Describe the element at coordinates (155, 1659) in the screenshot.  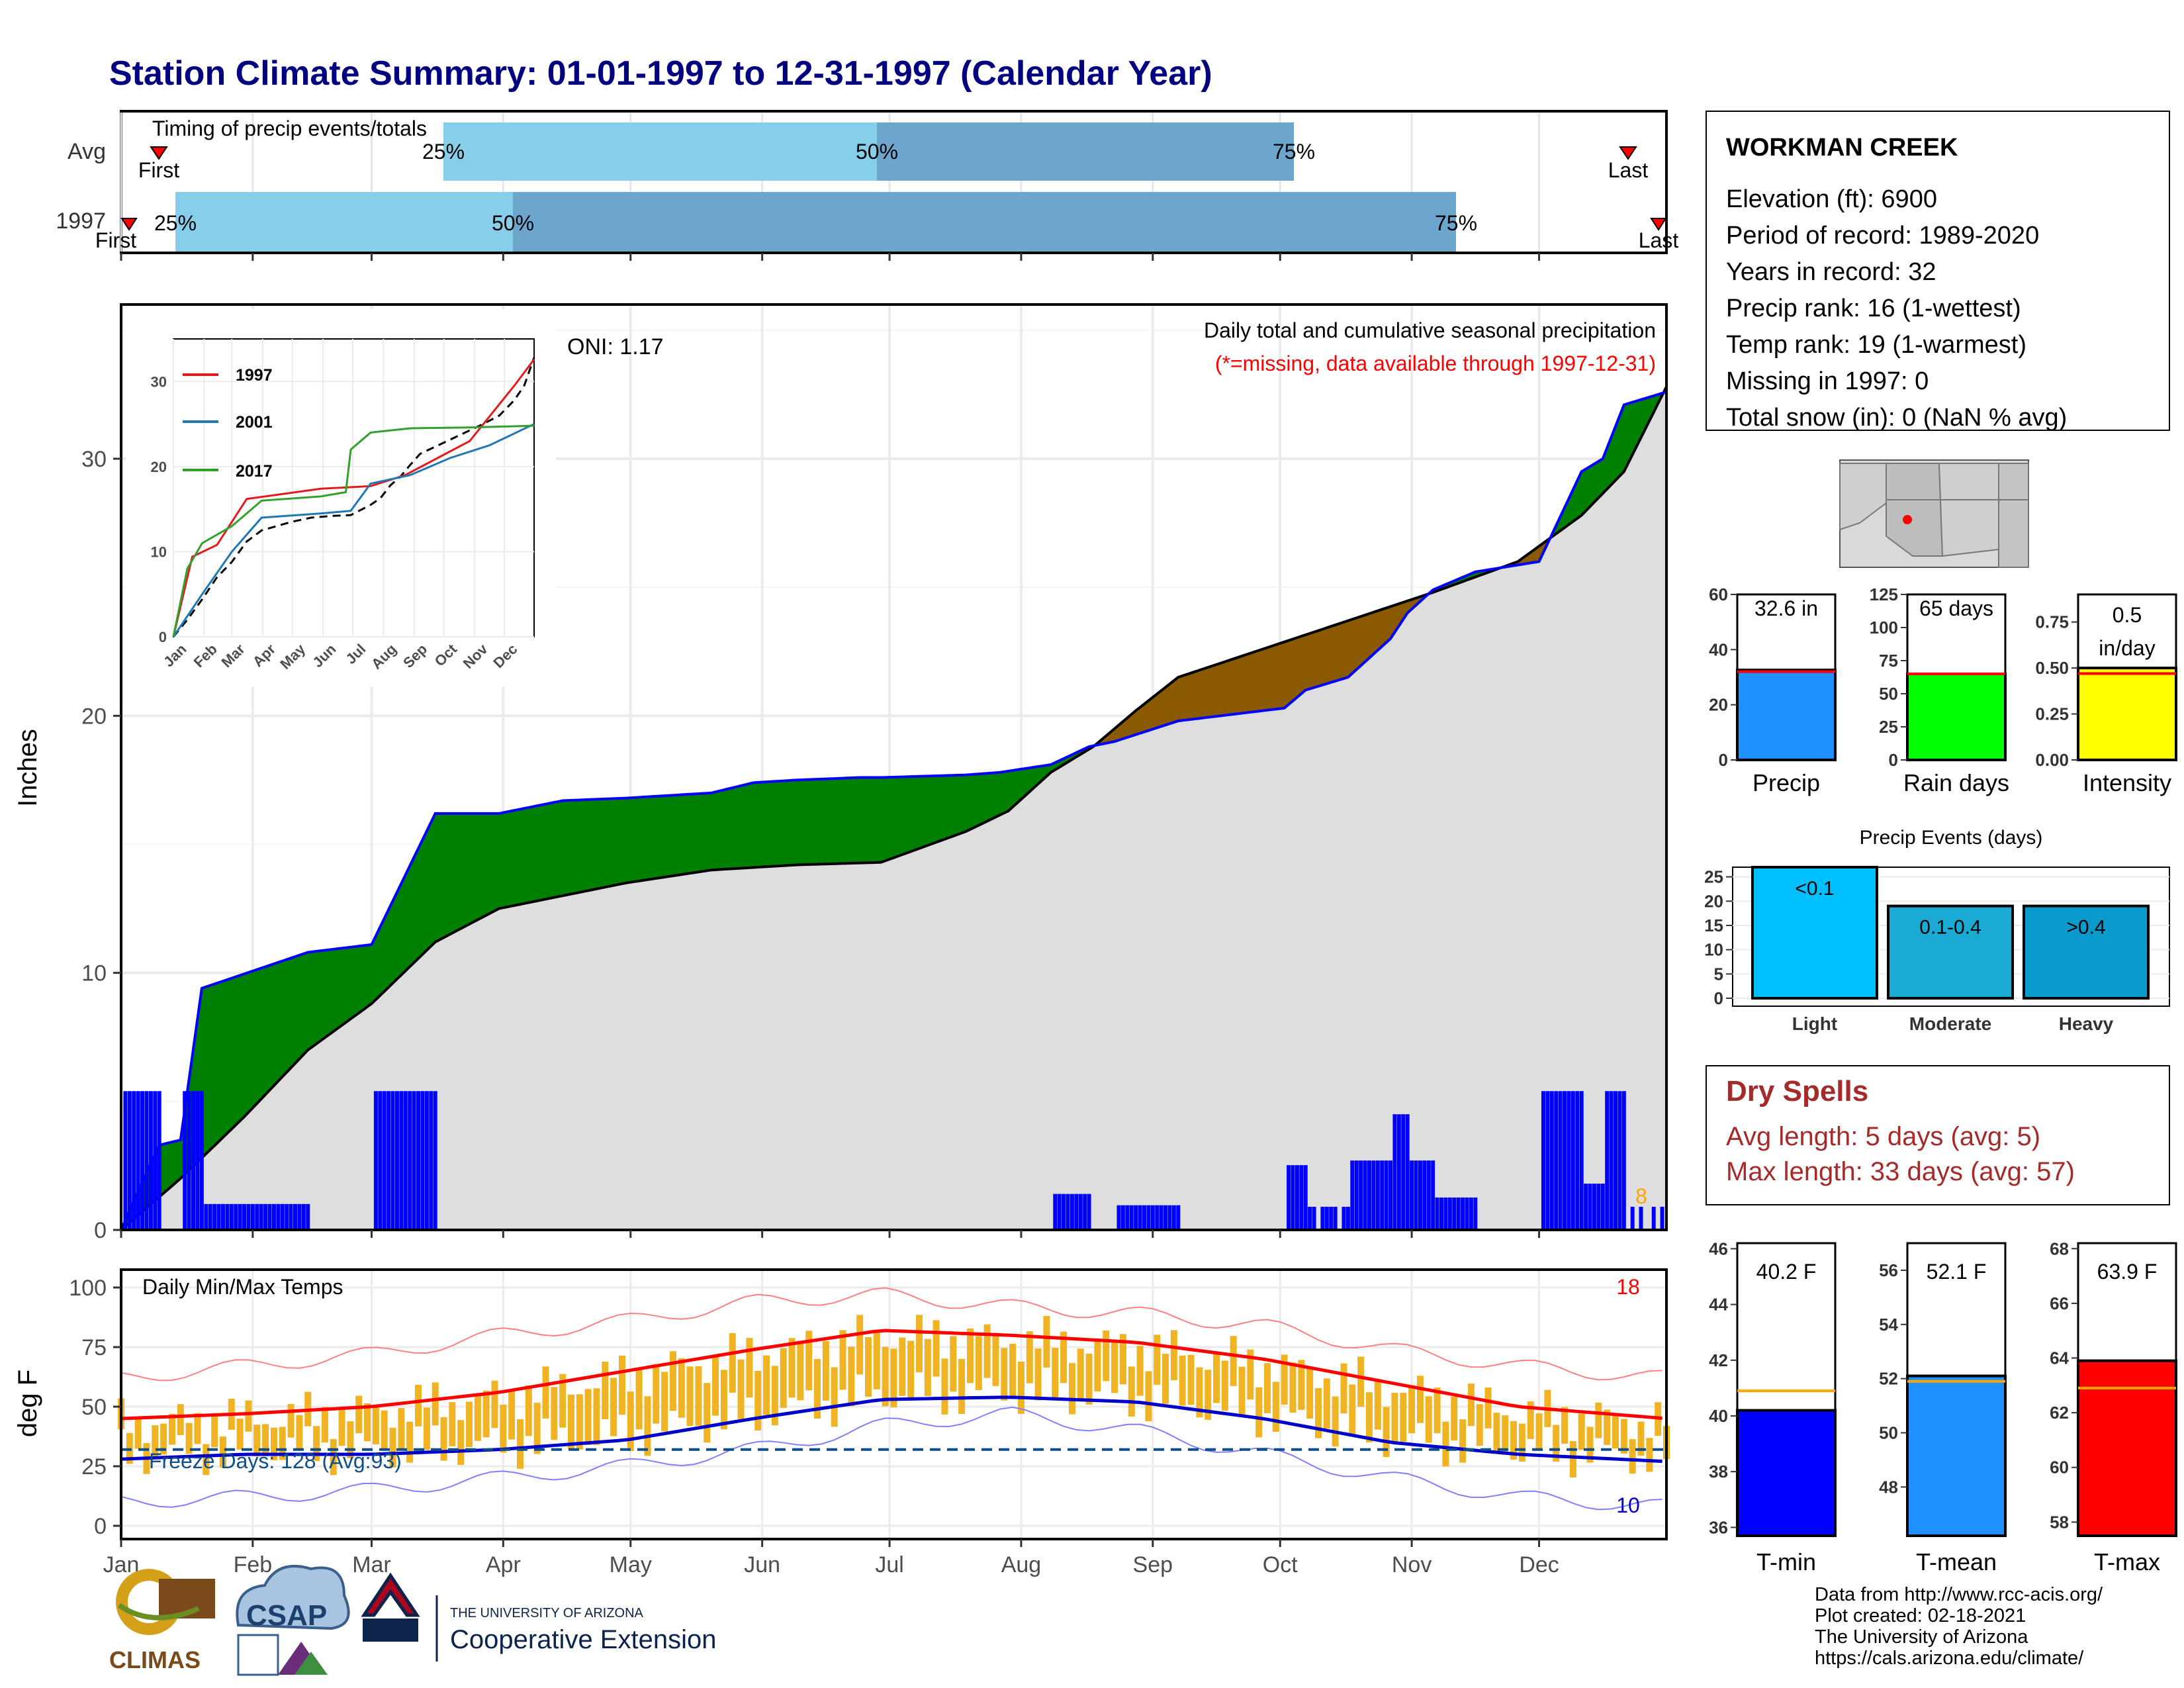
I see `climas-wordmark: CLIMAS` at that location.